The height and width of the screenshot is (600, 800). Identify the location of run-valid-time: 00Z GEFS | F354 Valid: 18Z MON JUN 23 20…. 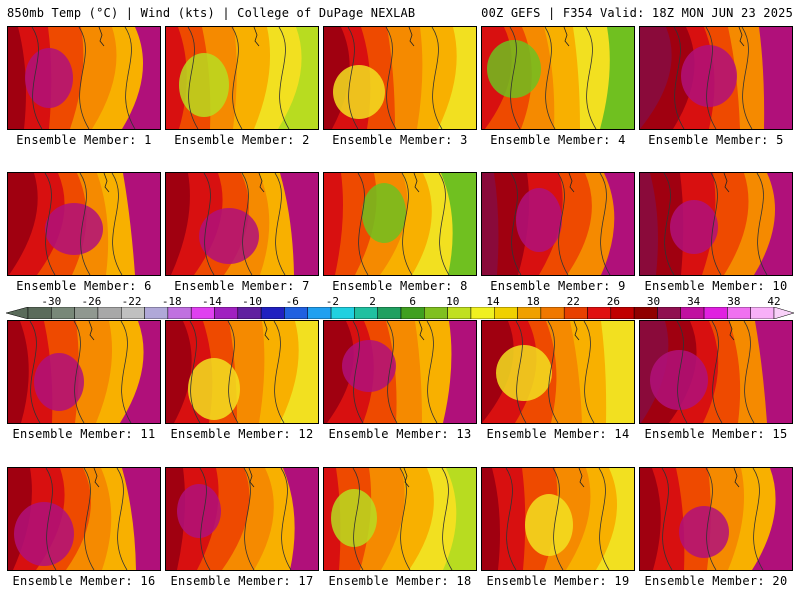
(637, 13).